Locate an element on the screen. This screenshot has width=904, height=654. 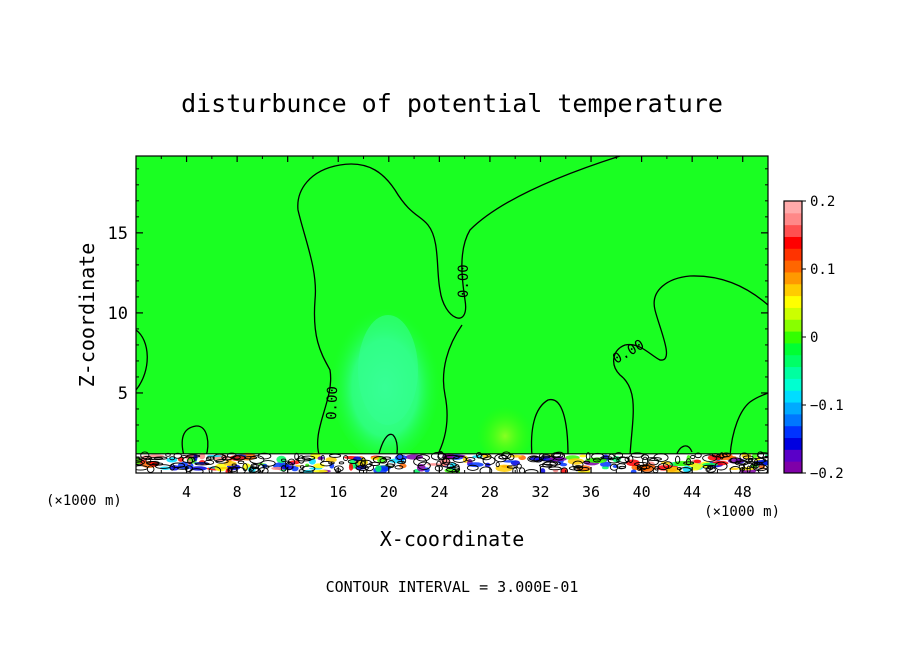
warm-plume is located at coordinates (505, 430).